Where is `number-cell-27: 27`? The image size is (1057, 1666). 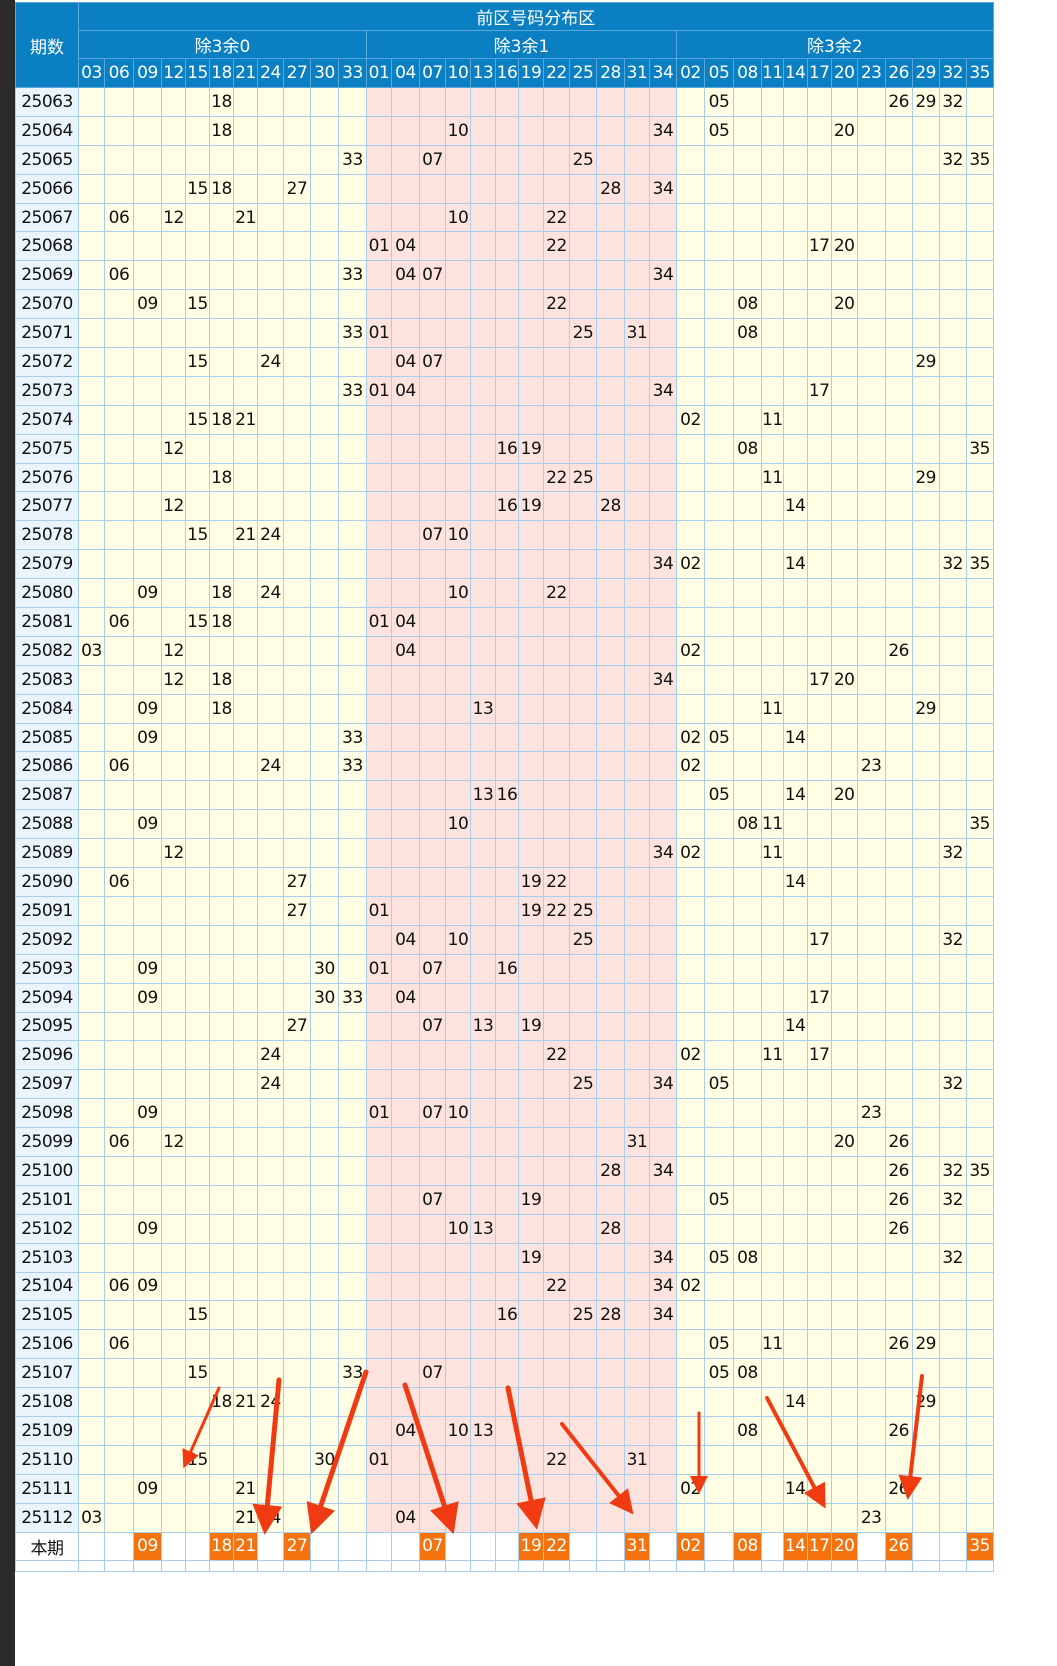 number-cell-27: 27 is located at coordinates (297, 1546).